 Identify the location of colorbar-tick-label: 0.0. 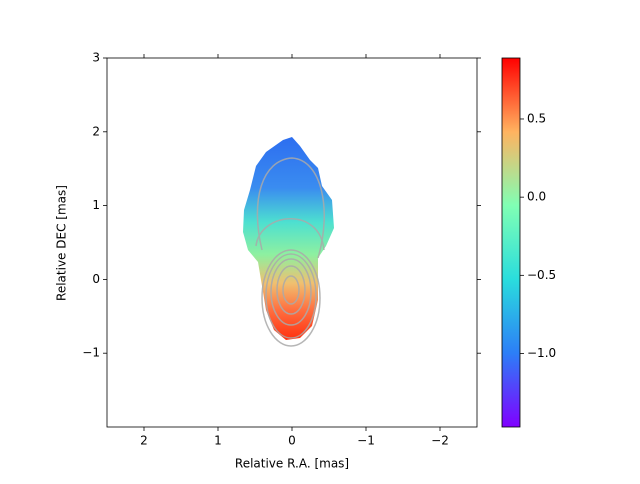
(536, 197).